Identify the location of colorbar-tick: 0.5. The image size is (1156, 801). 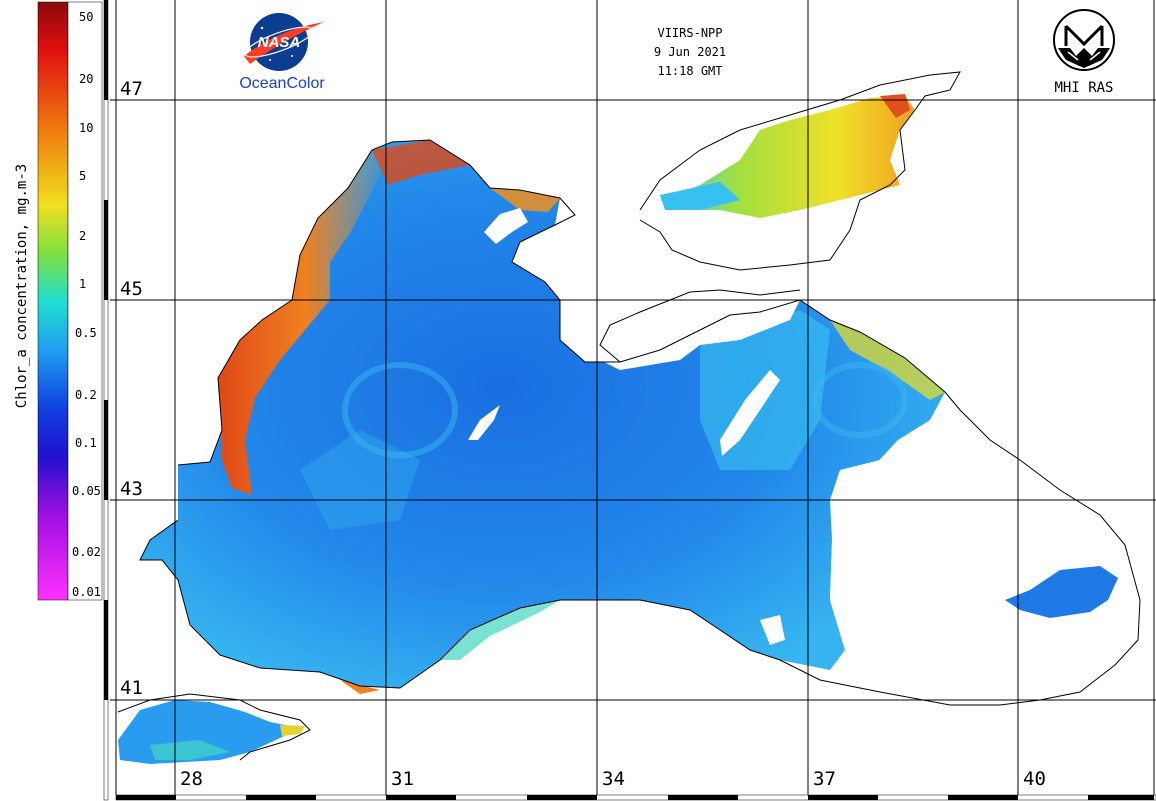
(86, 333).